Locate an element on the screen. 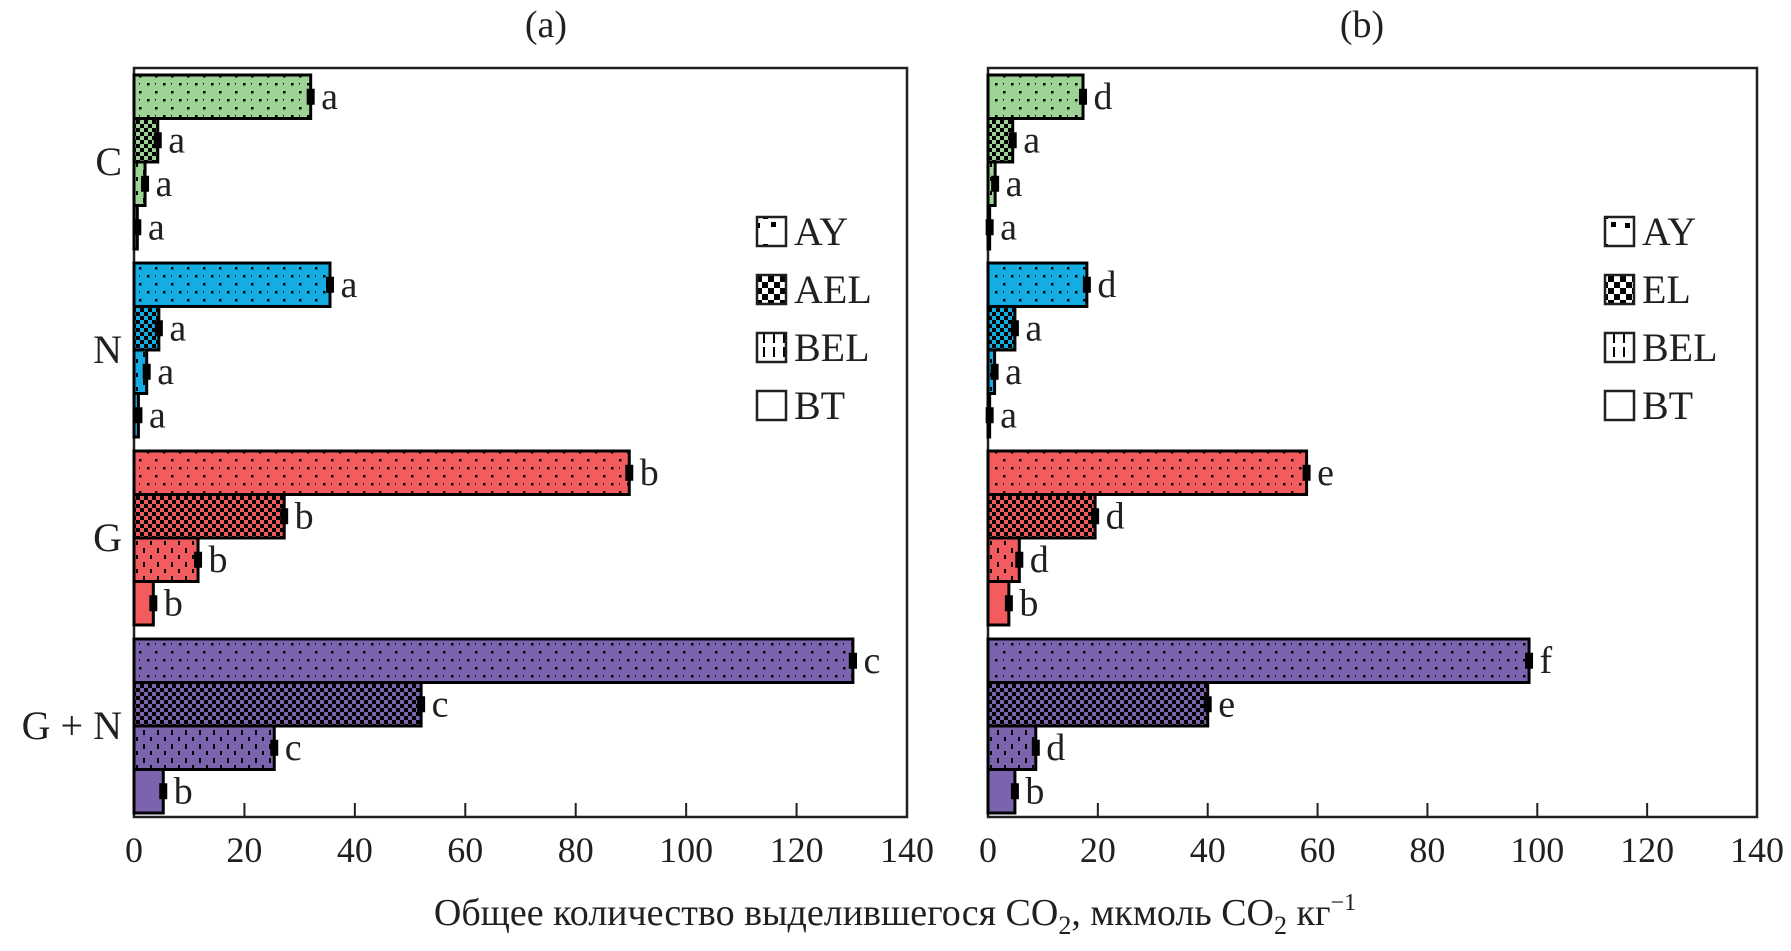  category-label: G is located at coordinates (107, 537).